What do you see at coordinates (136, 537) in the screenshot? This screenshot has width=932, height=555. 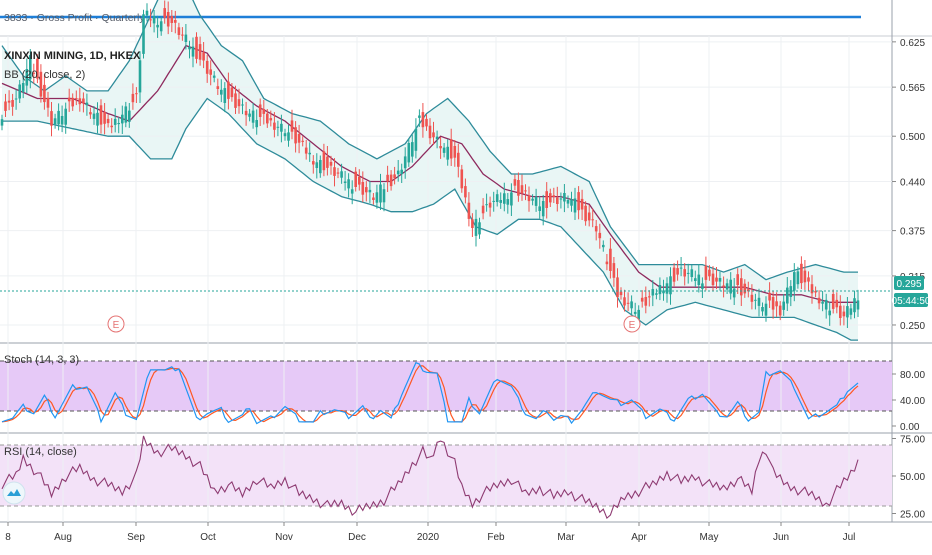 I see `time-axis-label: Sep` at bounding box center [136, 537].